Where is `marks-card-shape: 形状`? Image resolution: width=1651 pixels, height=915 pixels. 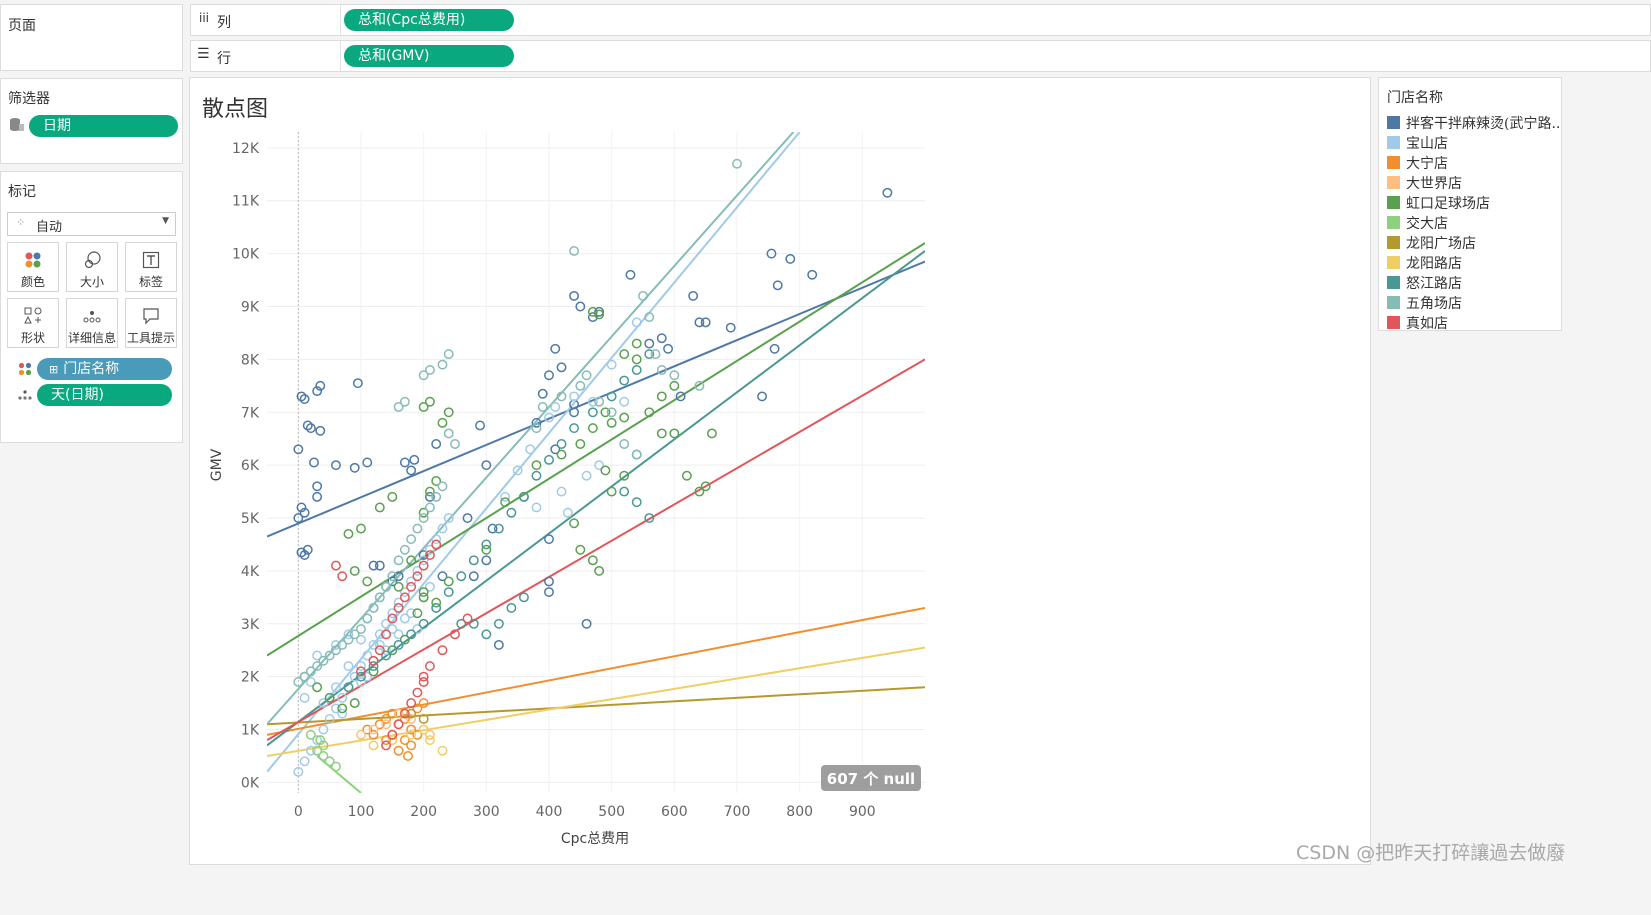 marks-card-shape: 形状 is located at coordinates (33, 323).